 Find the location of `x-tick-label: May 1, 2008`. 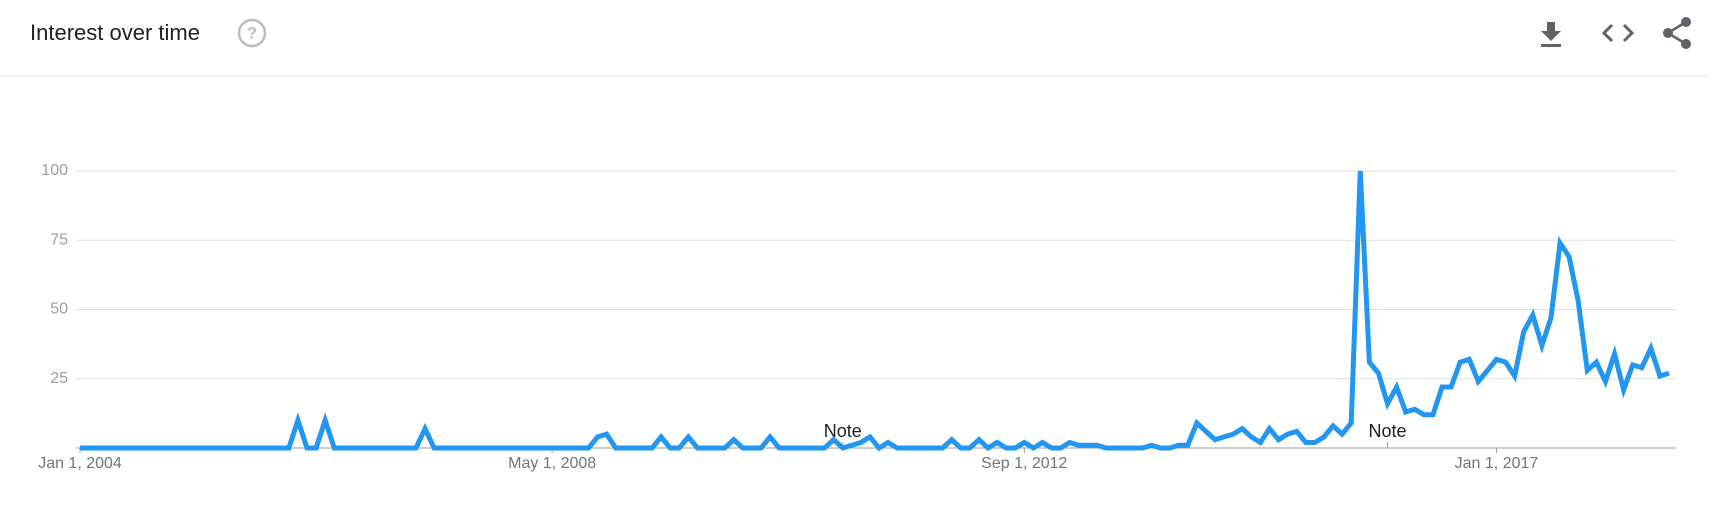

x-tick-label: May 1, 2008 is located at coordinates (552, 463).